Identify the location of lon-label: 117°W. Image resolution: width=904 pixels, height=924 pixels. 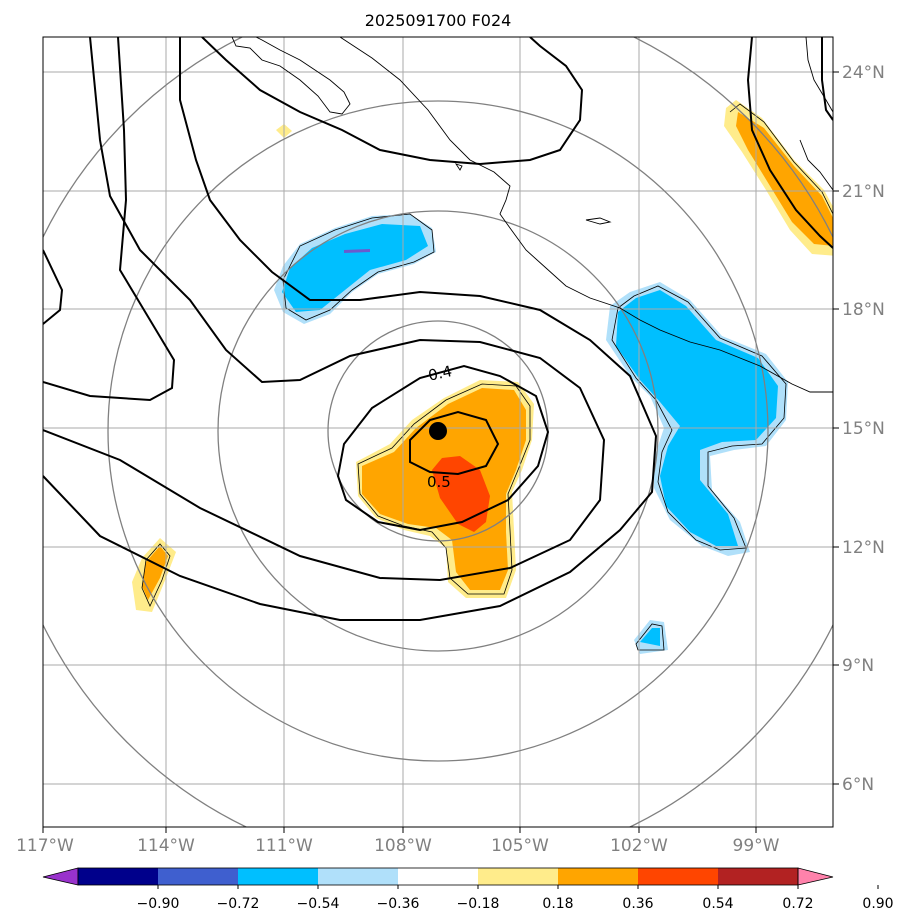
(45, 846).